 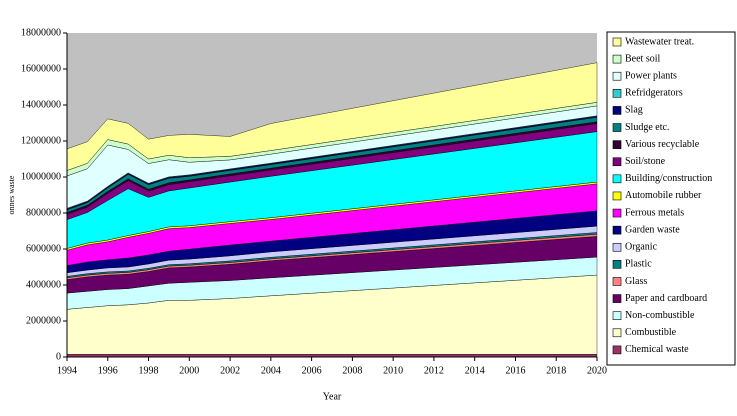 I want to click on y-tick-label: 6000000, so click(x=43, y=248).